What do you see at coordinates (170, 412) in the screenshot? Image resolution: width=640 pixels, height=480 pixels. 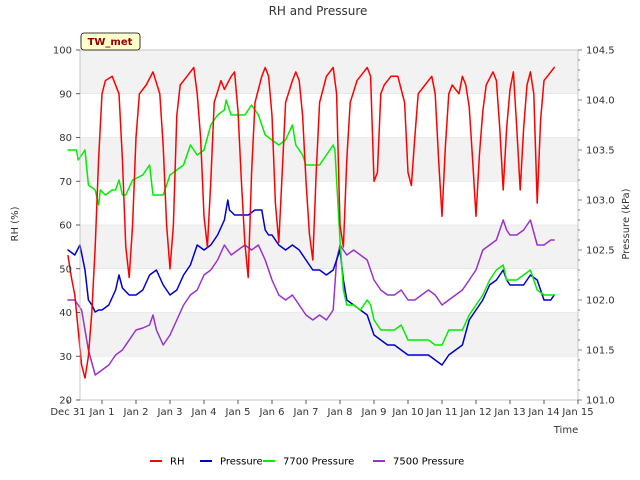 I see `x-tick-label: Jan 3` at bounding box center [170, 412].